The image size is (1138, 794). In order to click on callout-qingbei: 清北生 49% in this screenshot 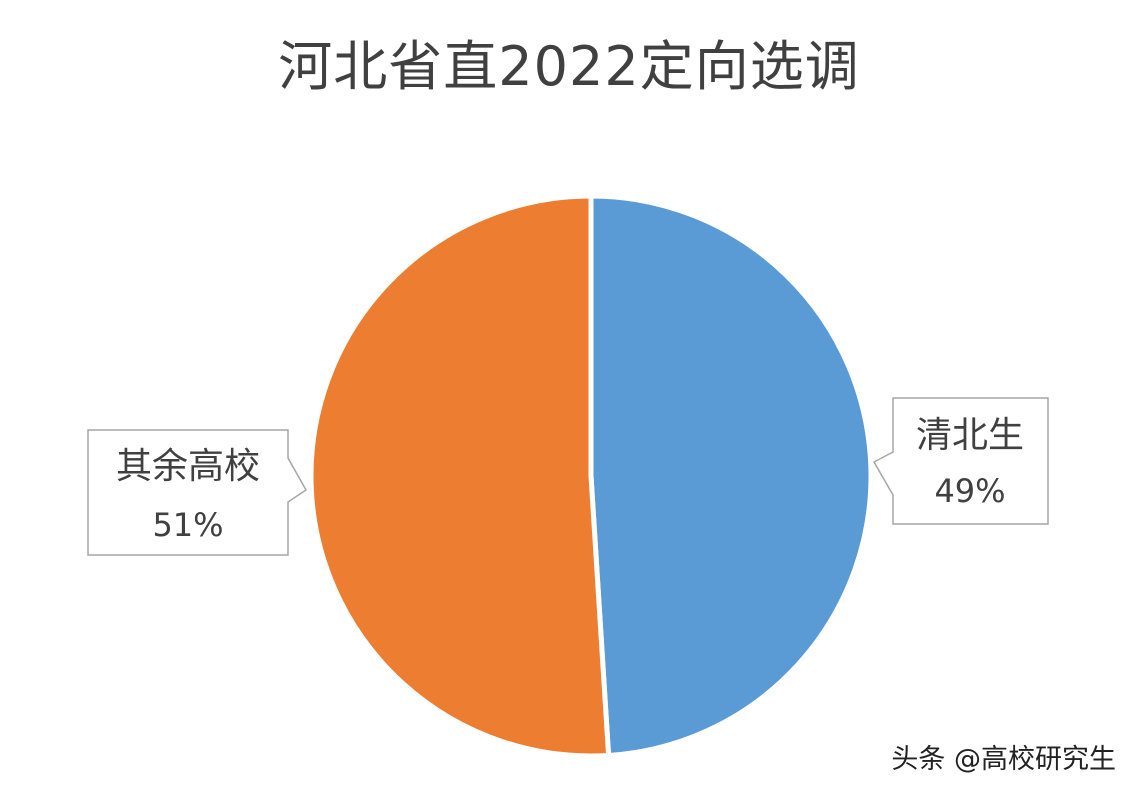, I will do `click(960, 461)`.